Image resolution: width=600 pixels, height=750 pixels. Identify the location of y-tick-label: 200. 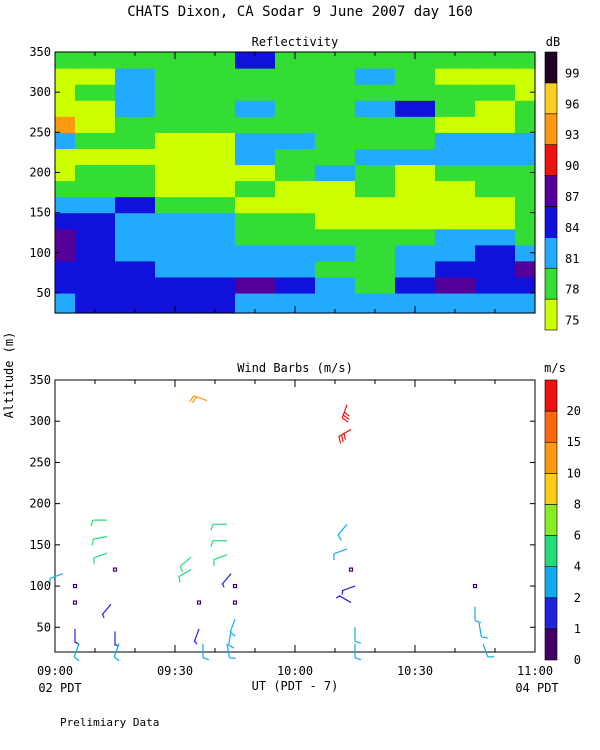
(40, 504).